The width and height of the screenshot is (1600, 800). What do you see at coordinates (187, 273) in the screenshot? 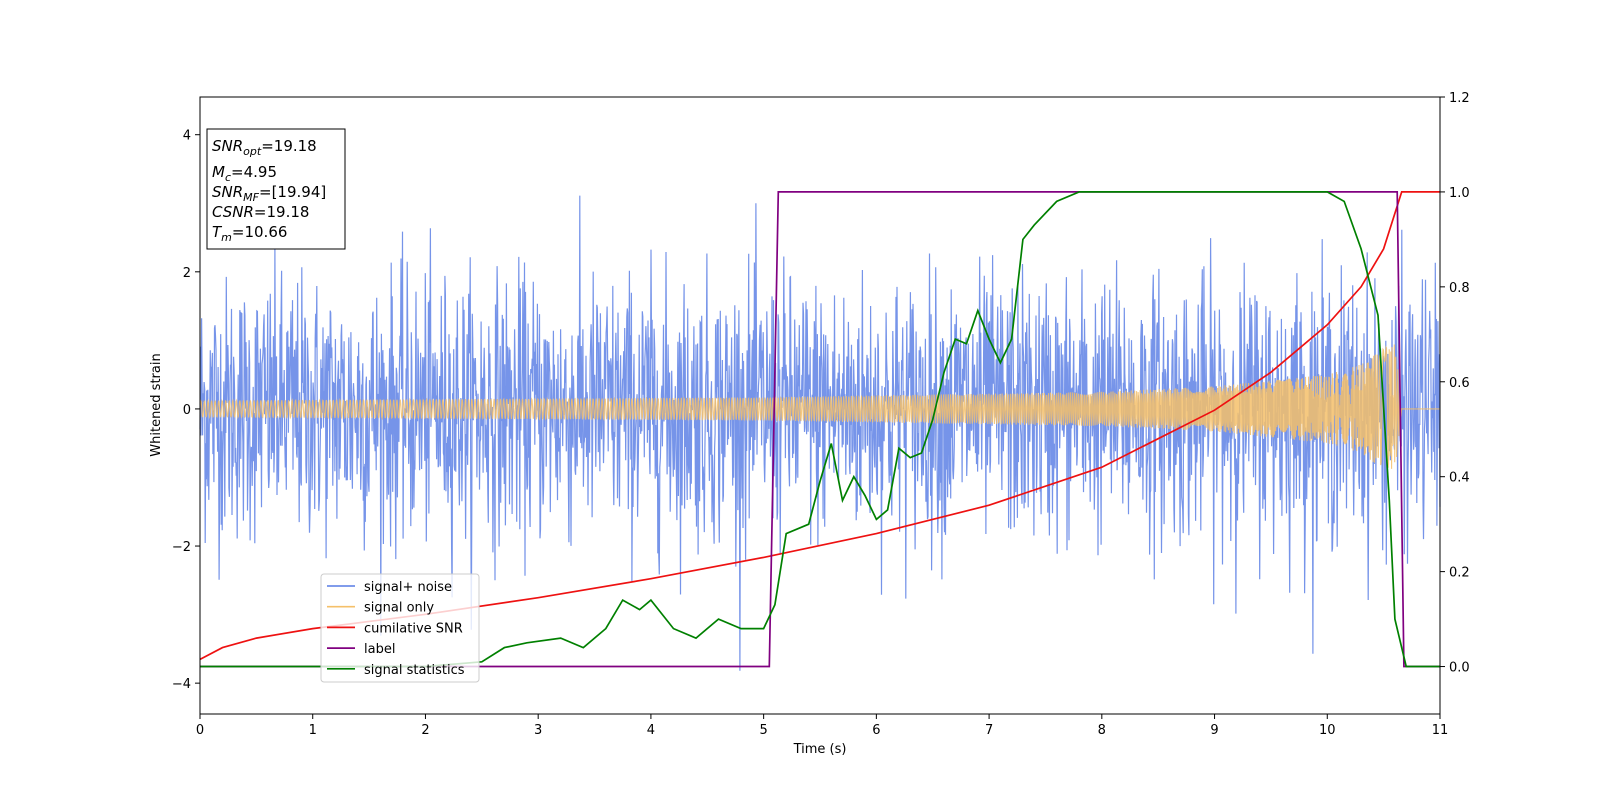
I see `y-tick-label: 2` at bounding box center [187, 273].